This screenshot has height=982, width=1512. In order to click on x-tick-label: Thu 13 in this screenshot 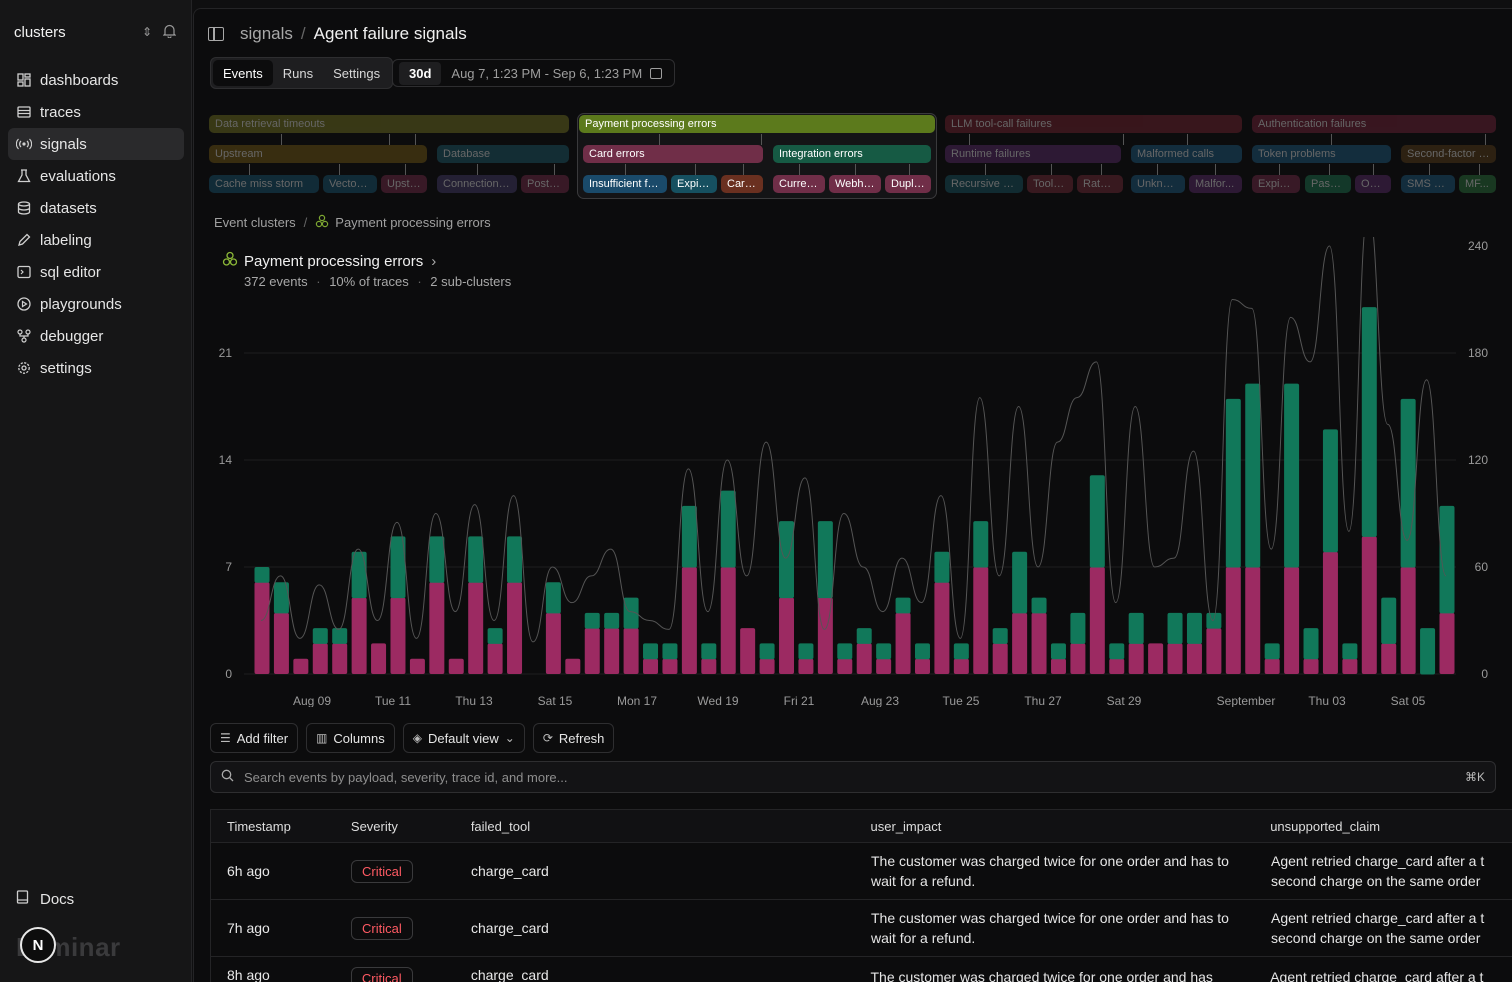, I will do `click(474, 700)`.